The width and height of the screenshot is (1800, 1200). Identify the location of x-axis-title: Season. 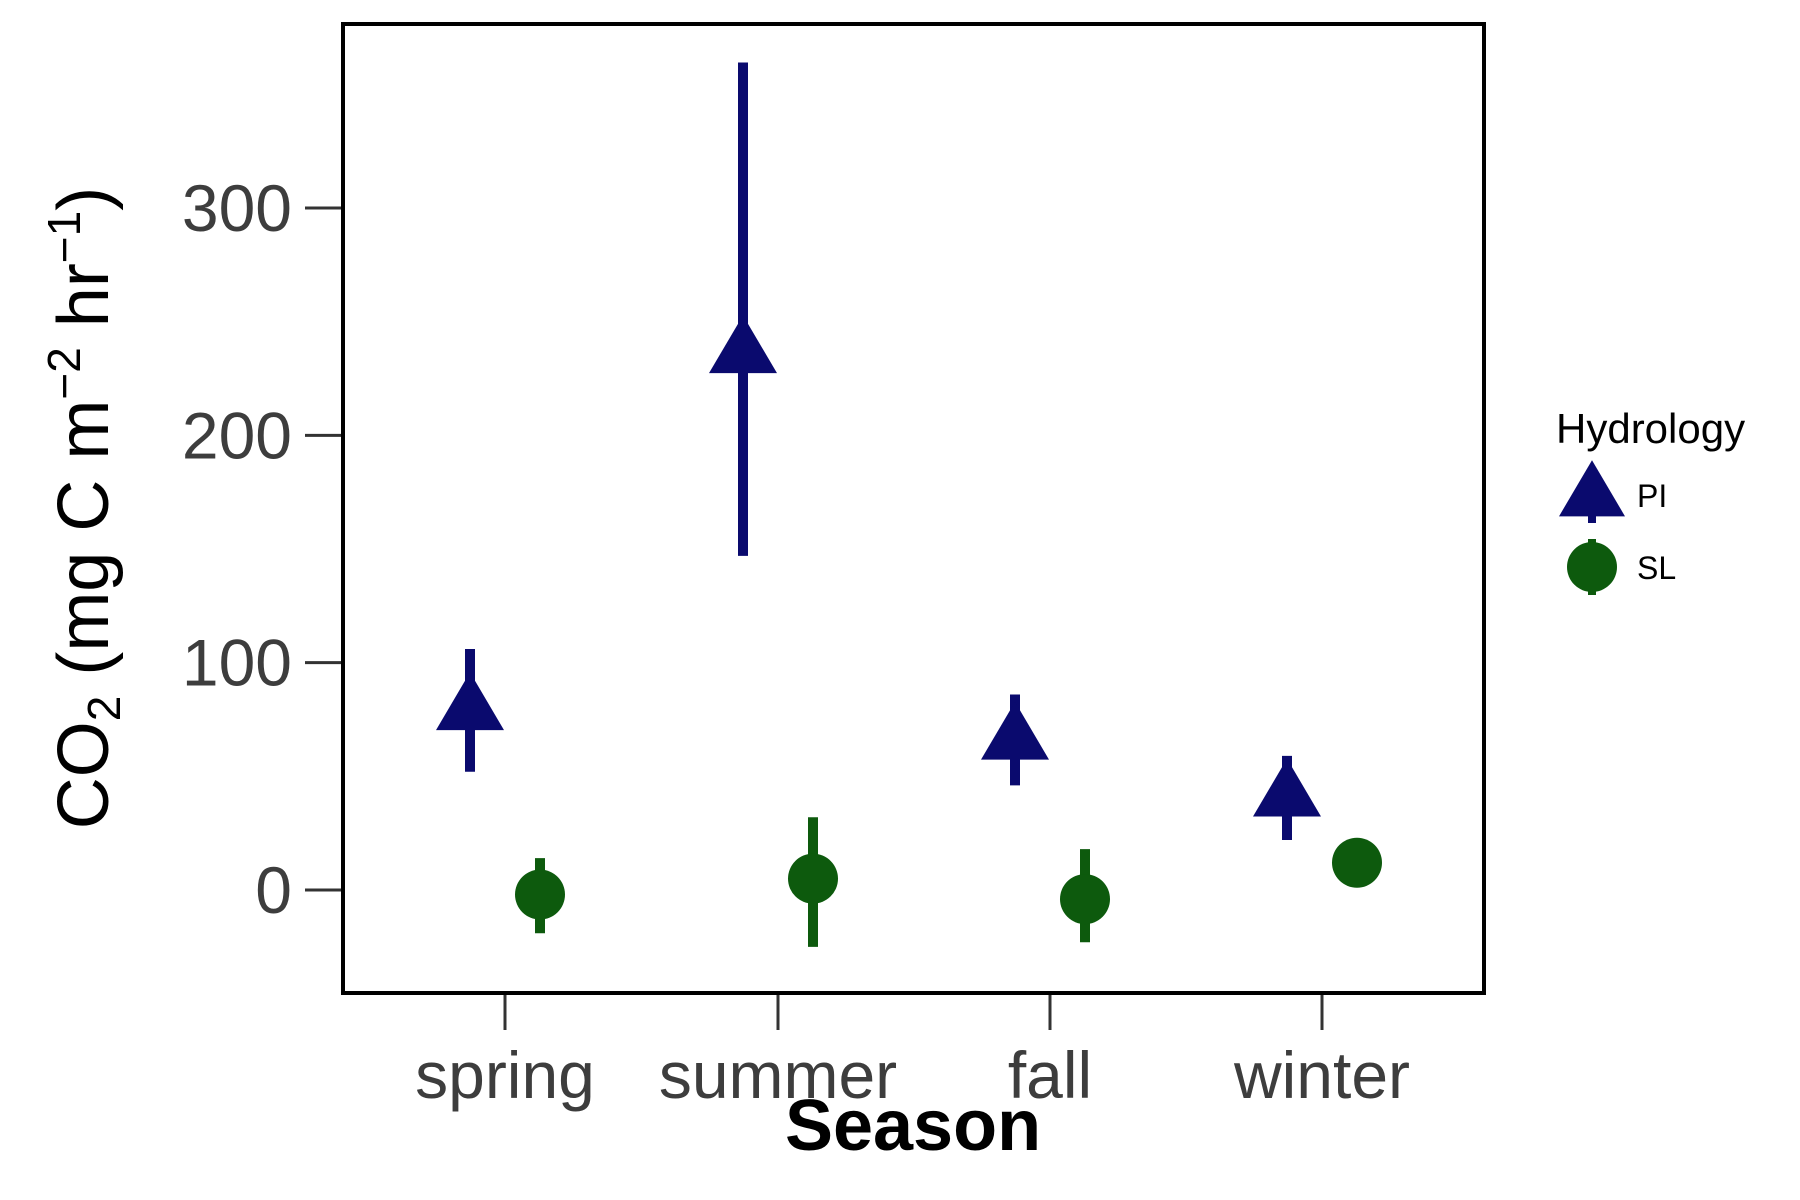
(913, 1126).